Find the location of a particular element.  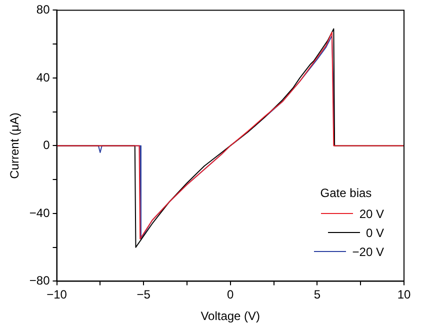

legend-title: Gate bias is located at coordinates (346, 193).